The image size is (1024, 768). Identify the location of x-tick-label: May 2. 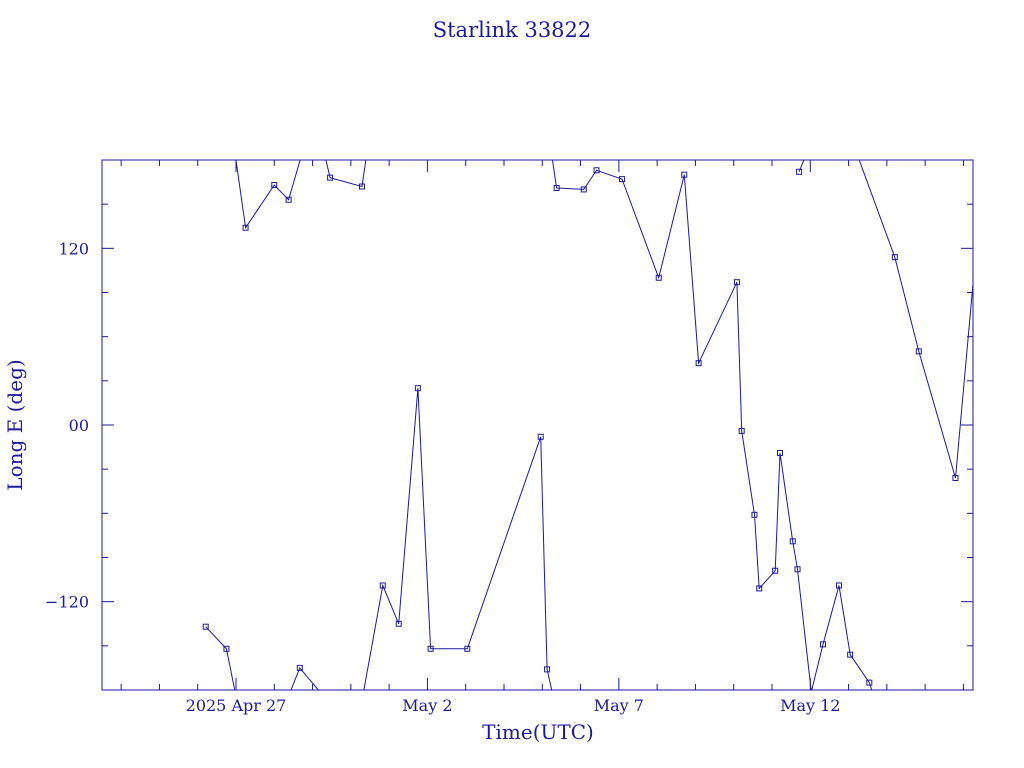
(427, 705).